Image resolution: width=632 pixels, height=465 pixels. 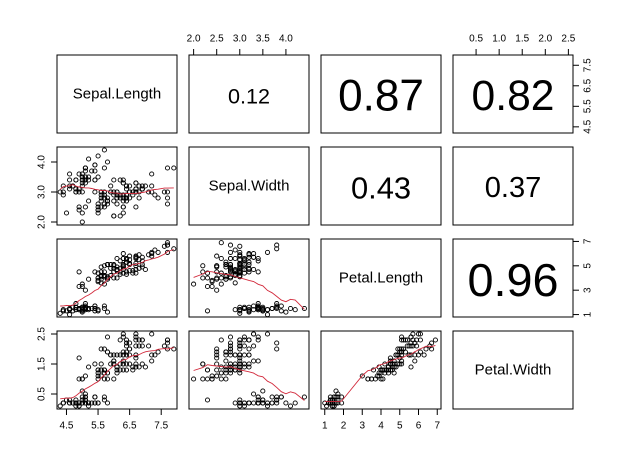 I want to click on right-tick-label: 5, so click(x=588, y=266).